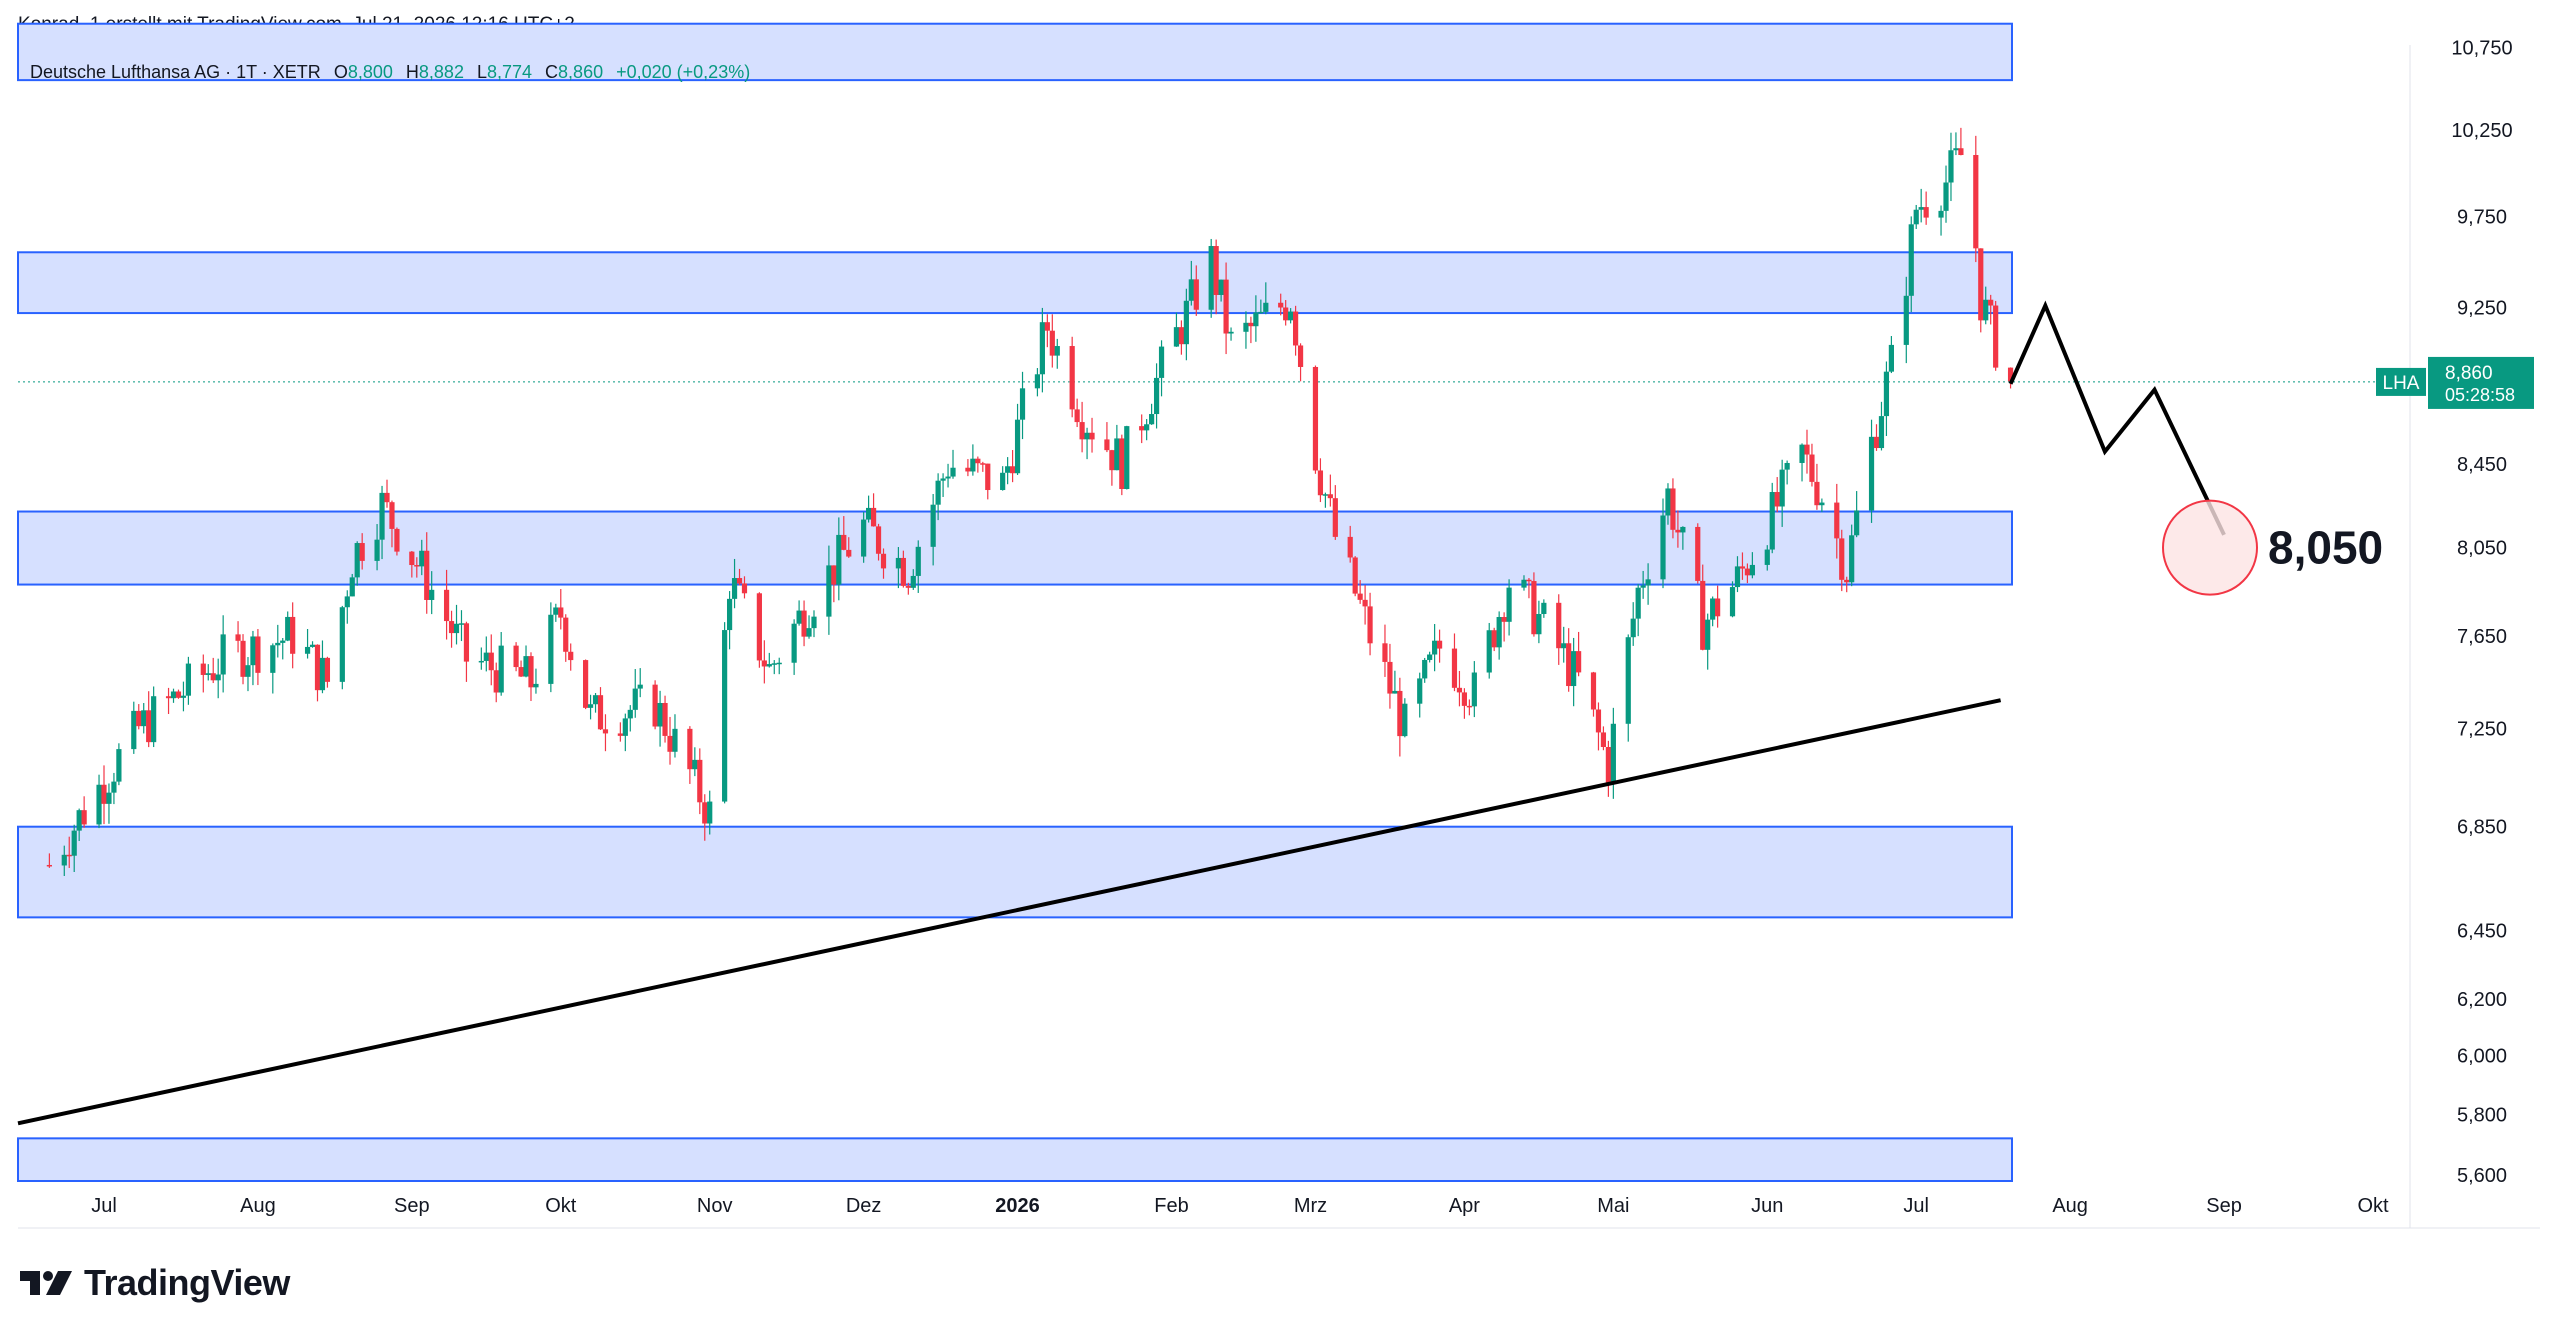 The image size is (2560, 1341). I want to click on price-tag-countdown: 05:28:58, so click(2480, 395).